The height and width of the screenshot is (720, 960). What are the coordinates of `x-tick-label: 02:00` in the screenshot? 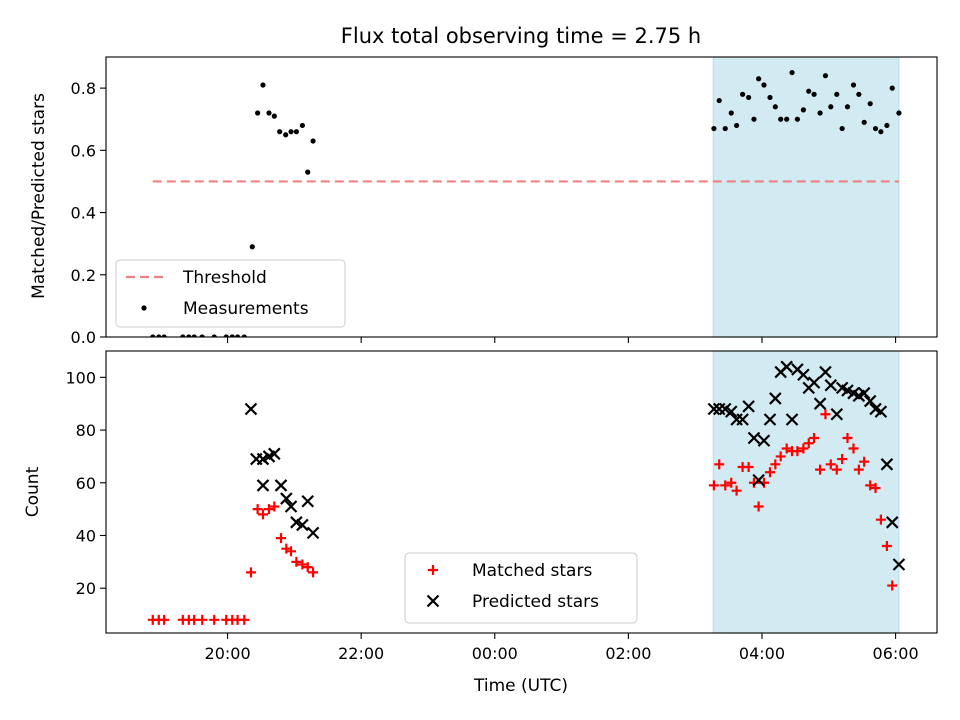 It's located at (628, 653).